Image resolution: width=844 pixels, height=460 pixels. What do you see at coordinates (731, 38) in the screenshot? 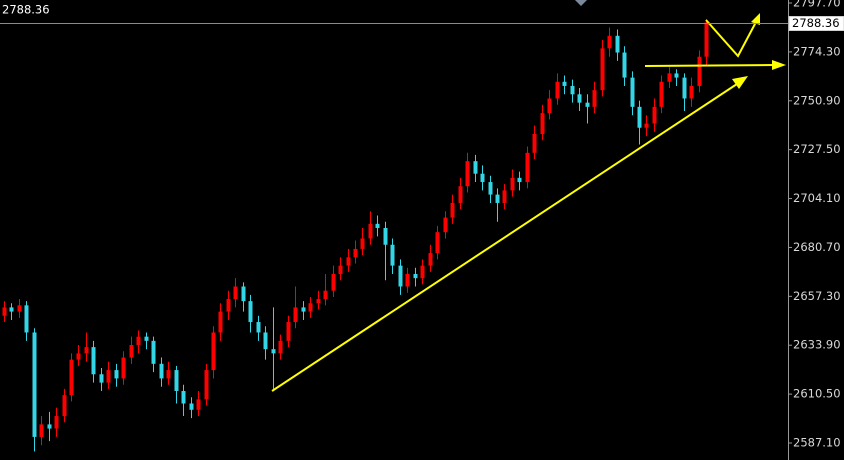
I see `zigzag-path` at bounding box center [731, 38].